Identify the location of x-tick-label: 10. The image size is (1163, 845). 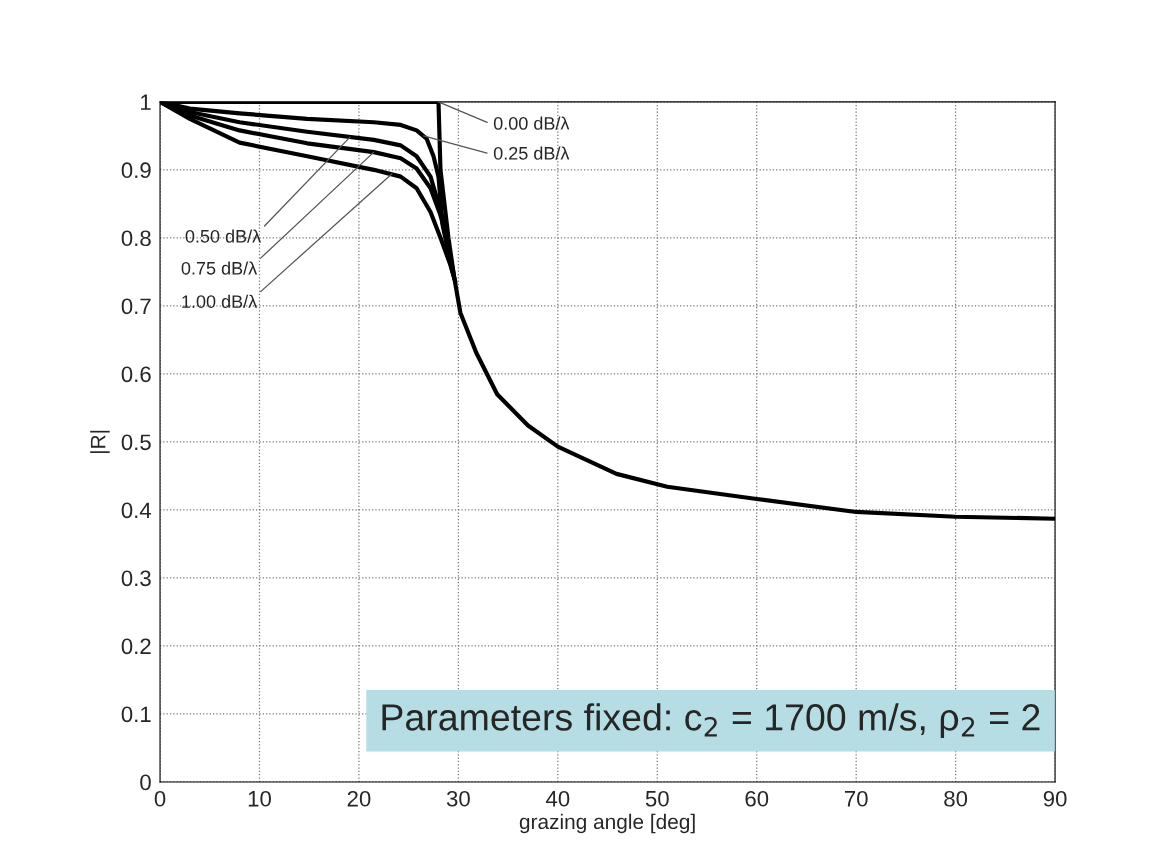
(259, 798).